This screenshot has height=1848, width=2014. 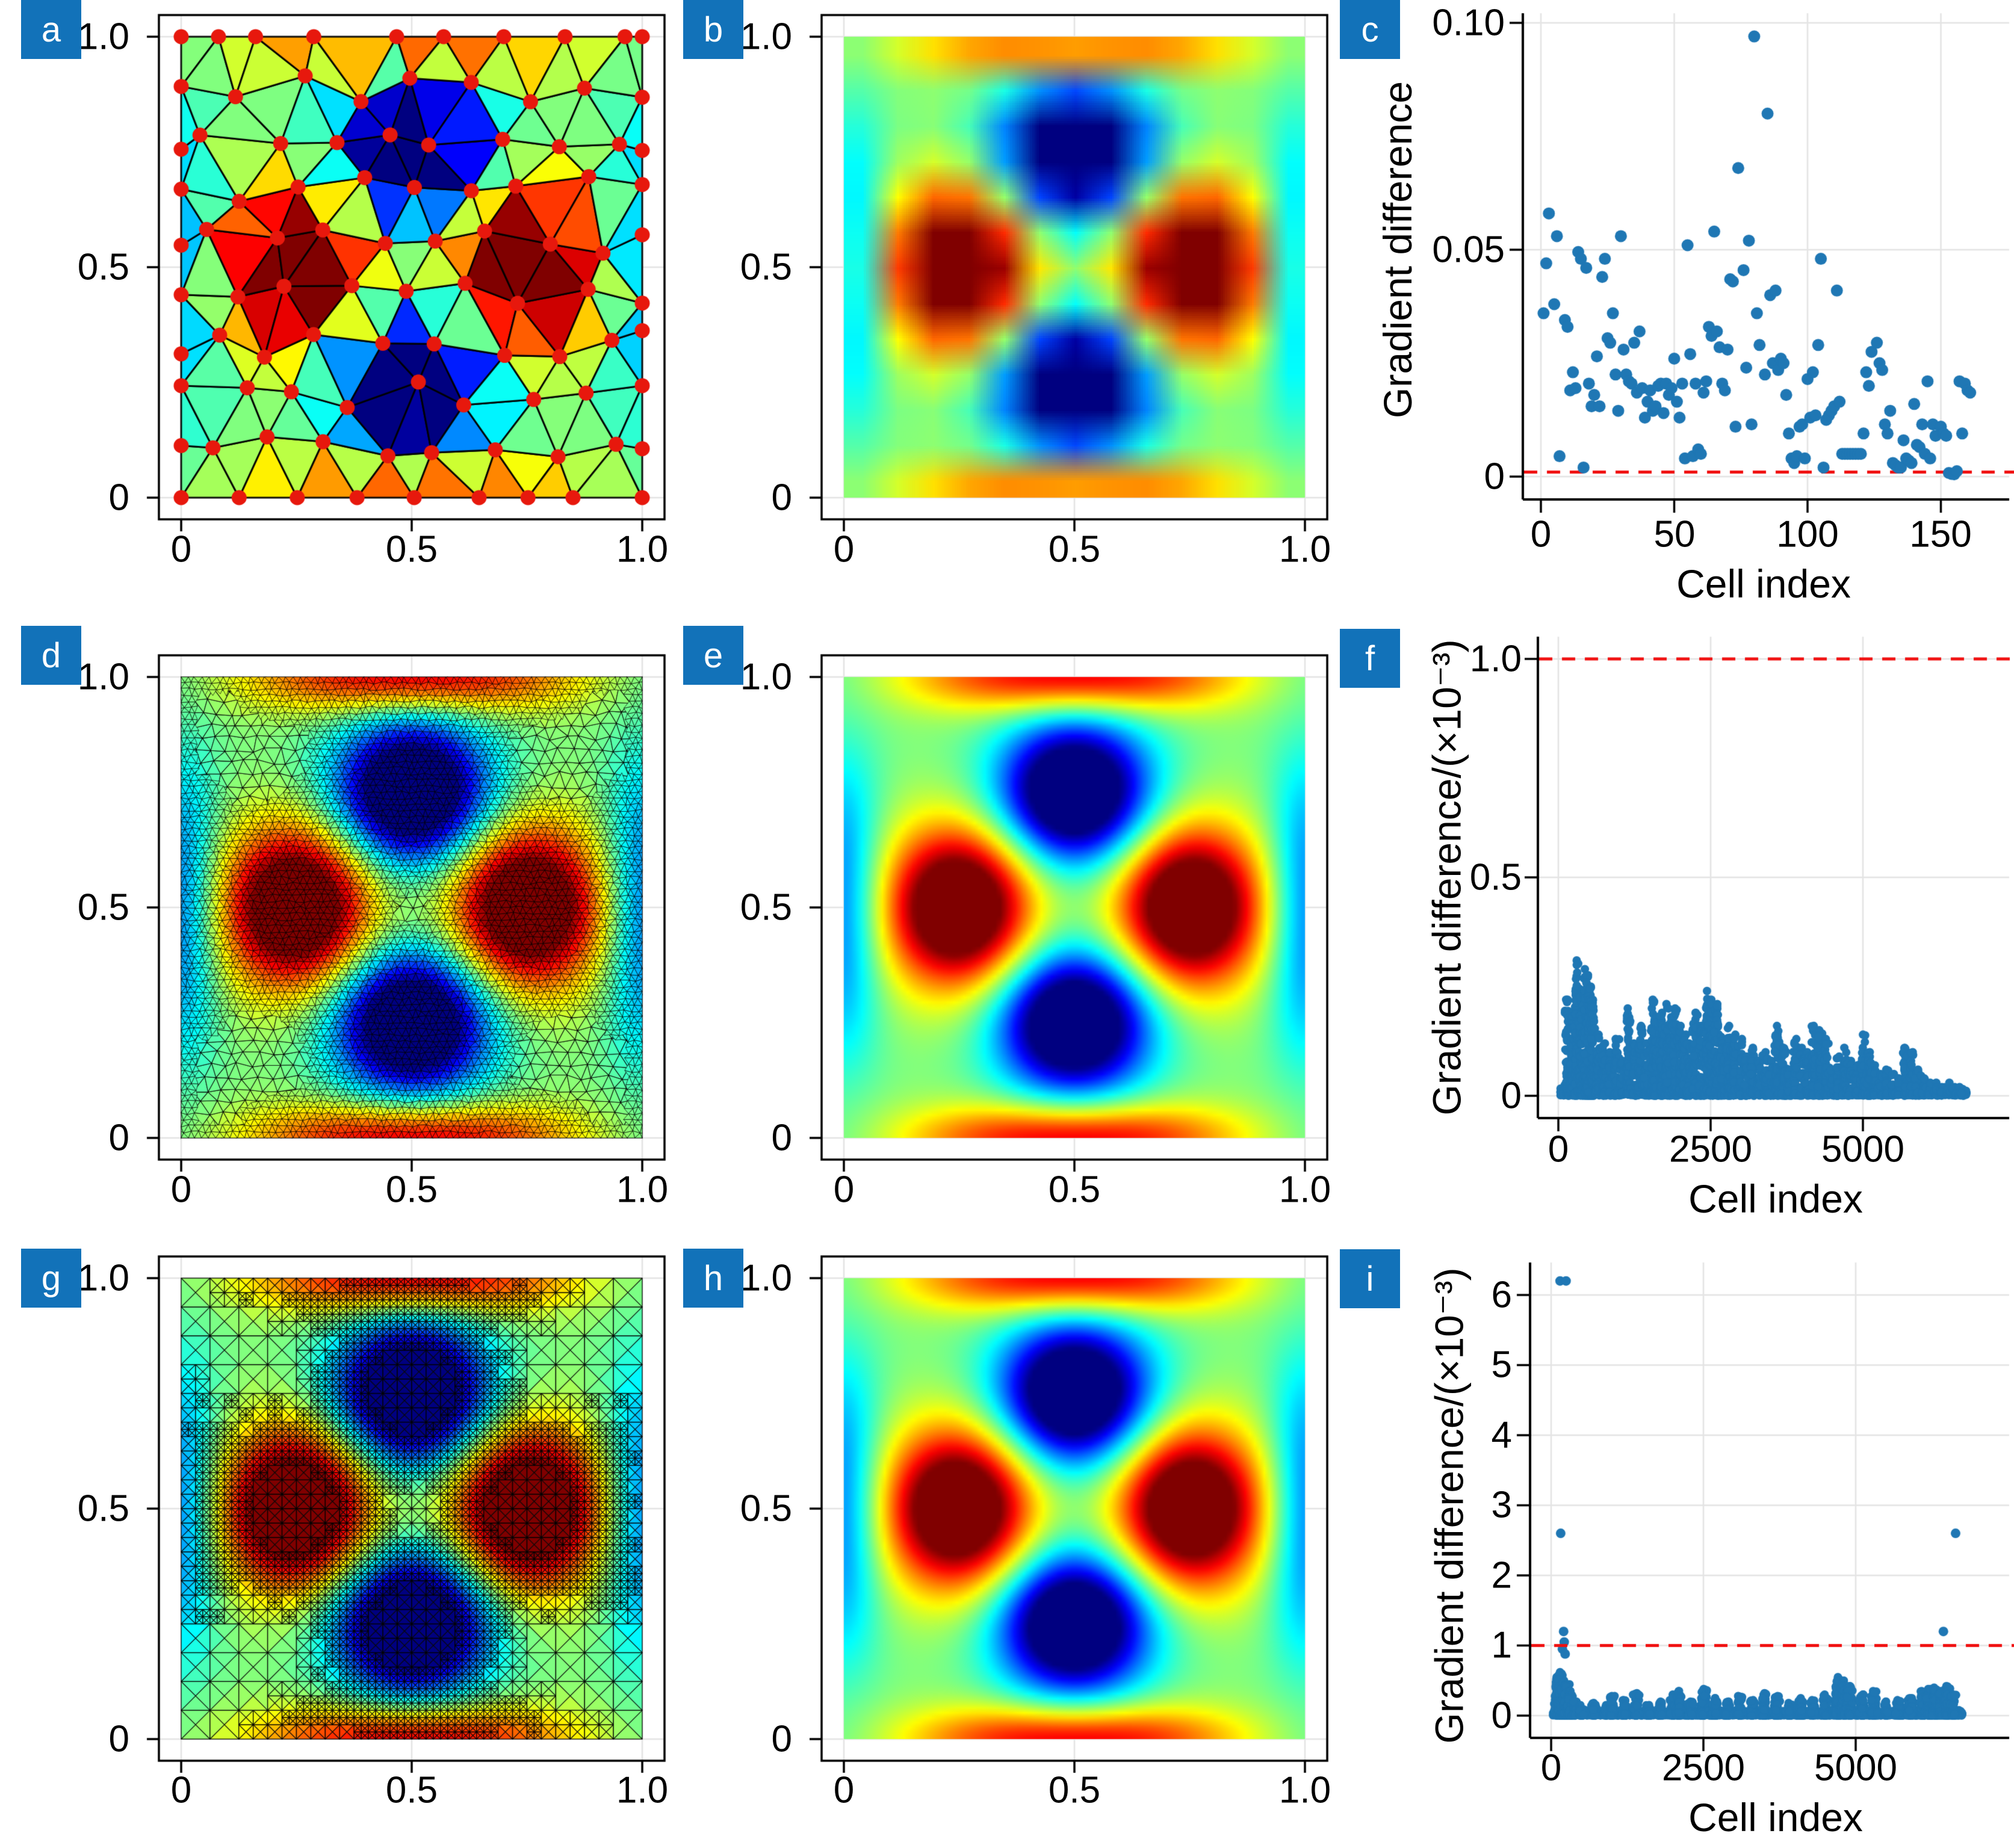 What do you see at coordinates (1304, 549) in the screenshot?
I see `b-xtick-1: 1.0` at bounding box center [1304, 549].